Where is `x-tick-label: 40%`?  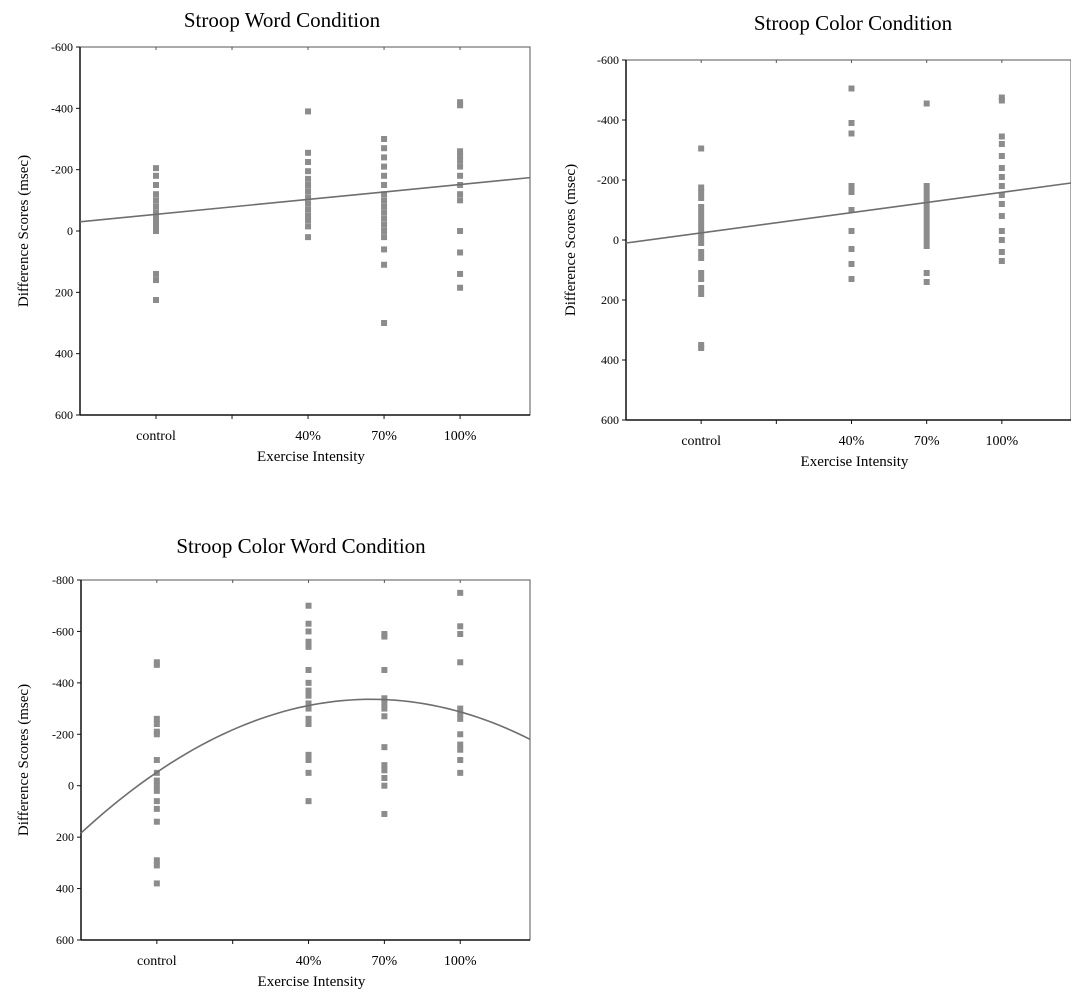
x-tick-label: 40% is located at coordinates (309, 961).